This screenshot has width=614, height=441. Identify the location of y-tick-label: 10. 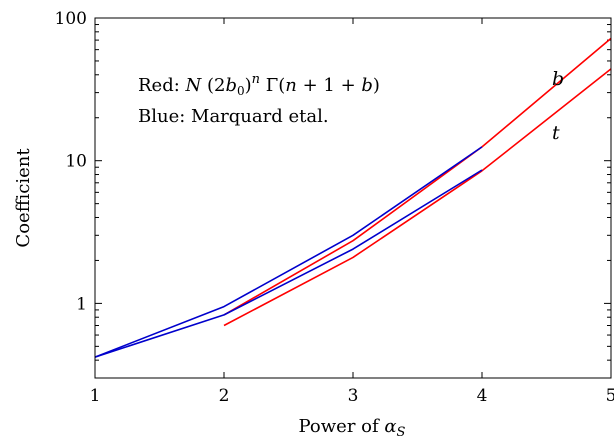
(76, 162).